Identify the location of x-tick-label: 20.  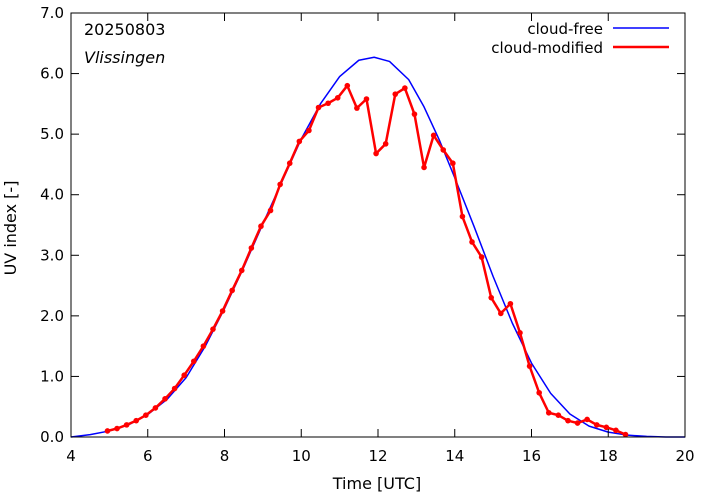
(684, 456).